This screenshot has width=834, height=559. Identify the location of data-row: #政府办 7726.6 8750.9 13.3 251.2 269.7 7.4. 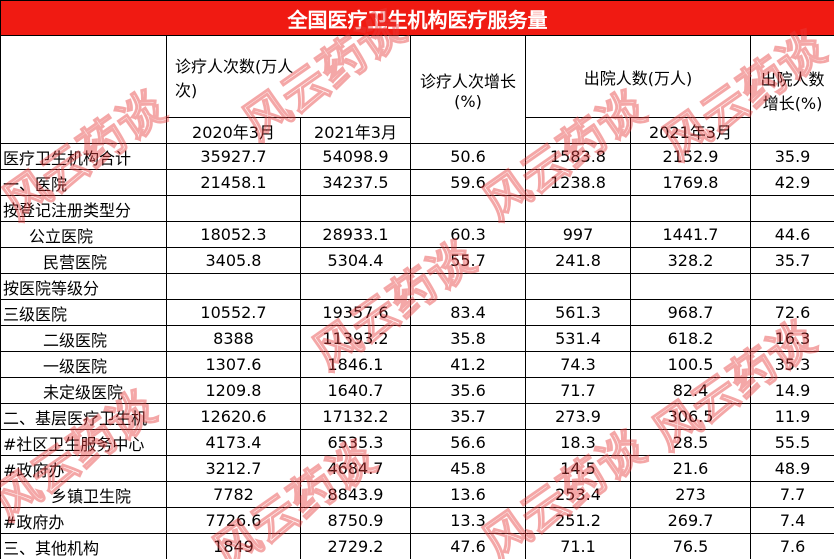
(417, 520).